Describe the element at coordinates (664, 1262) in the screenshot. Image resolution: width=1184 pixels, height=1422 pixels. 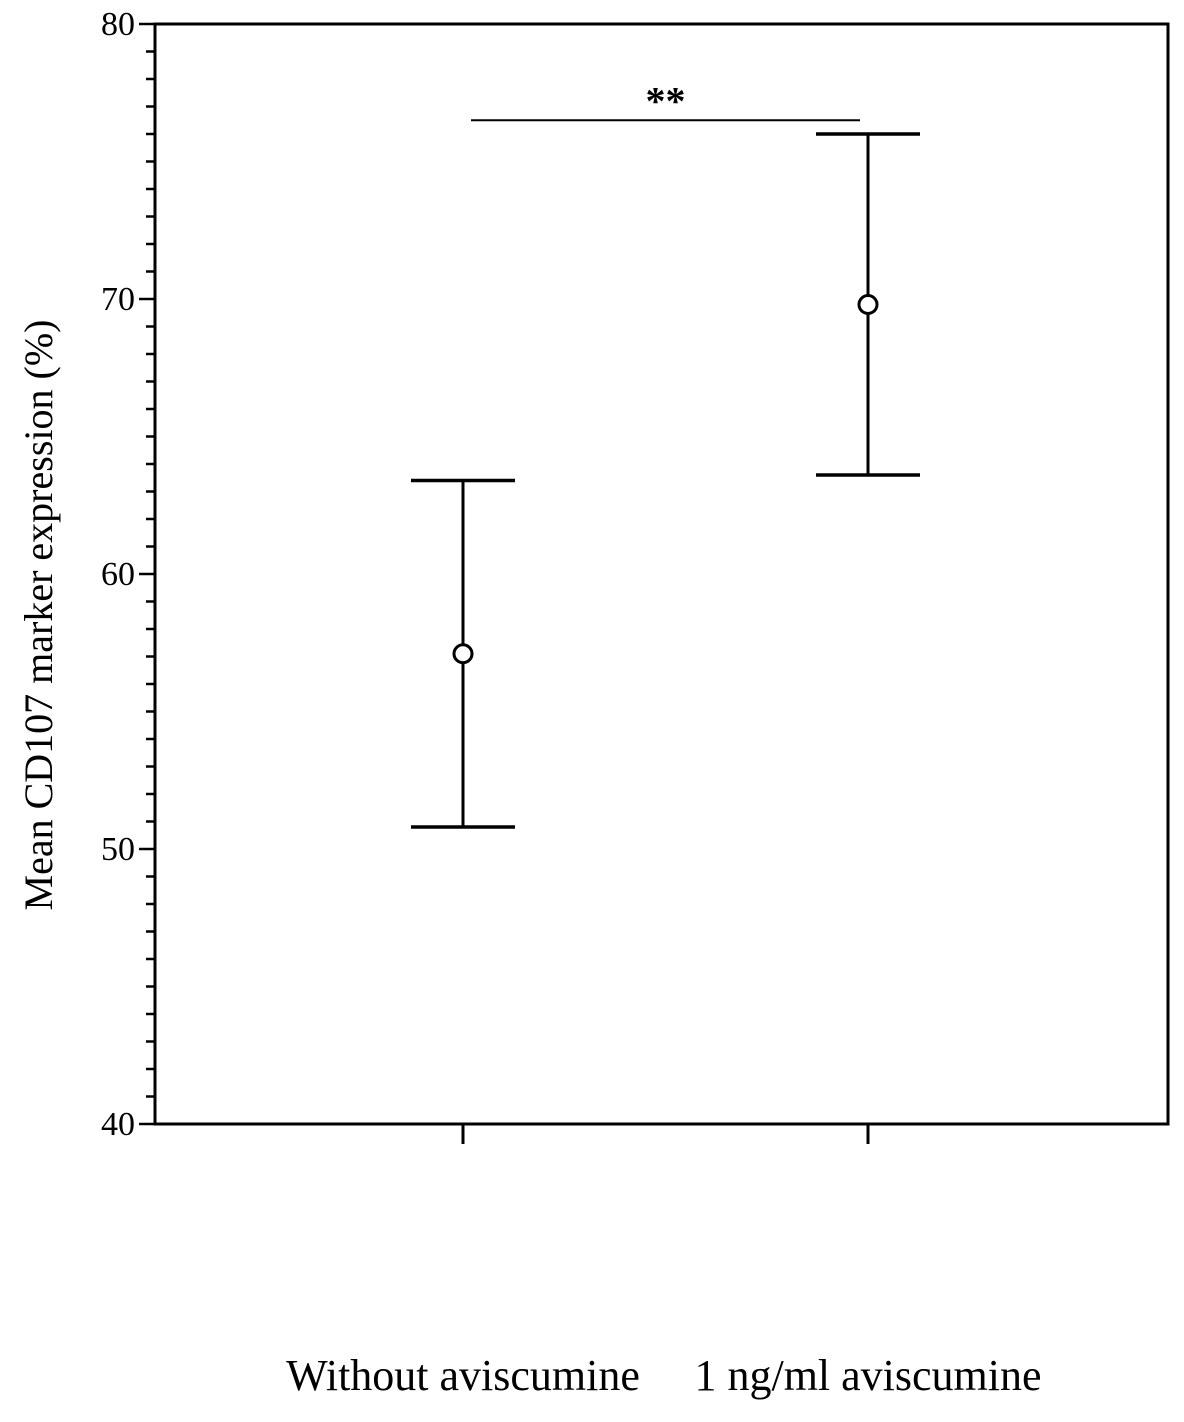
I see `x-axis-ticks: Without aviscumine 1 ng/ml aviscumine` at that location.